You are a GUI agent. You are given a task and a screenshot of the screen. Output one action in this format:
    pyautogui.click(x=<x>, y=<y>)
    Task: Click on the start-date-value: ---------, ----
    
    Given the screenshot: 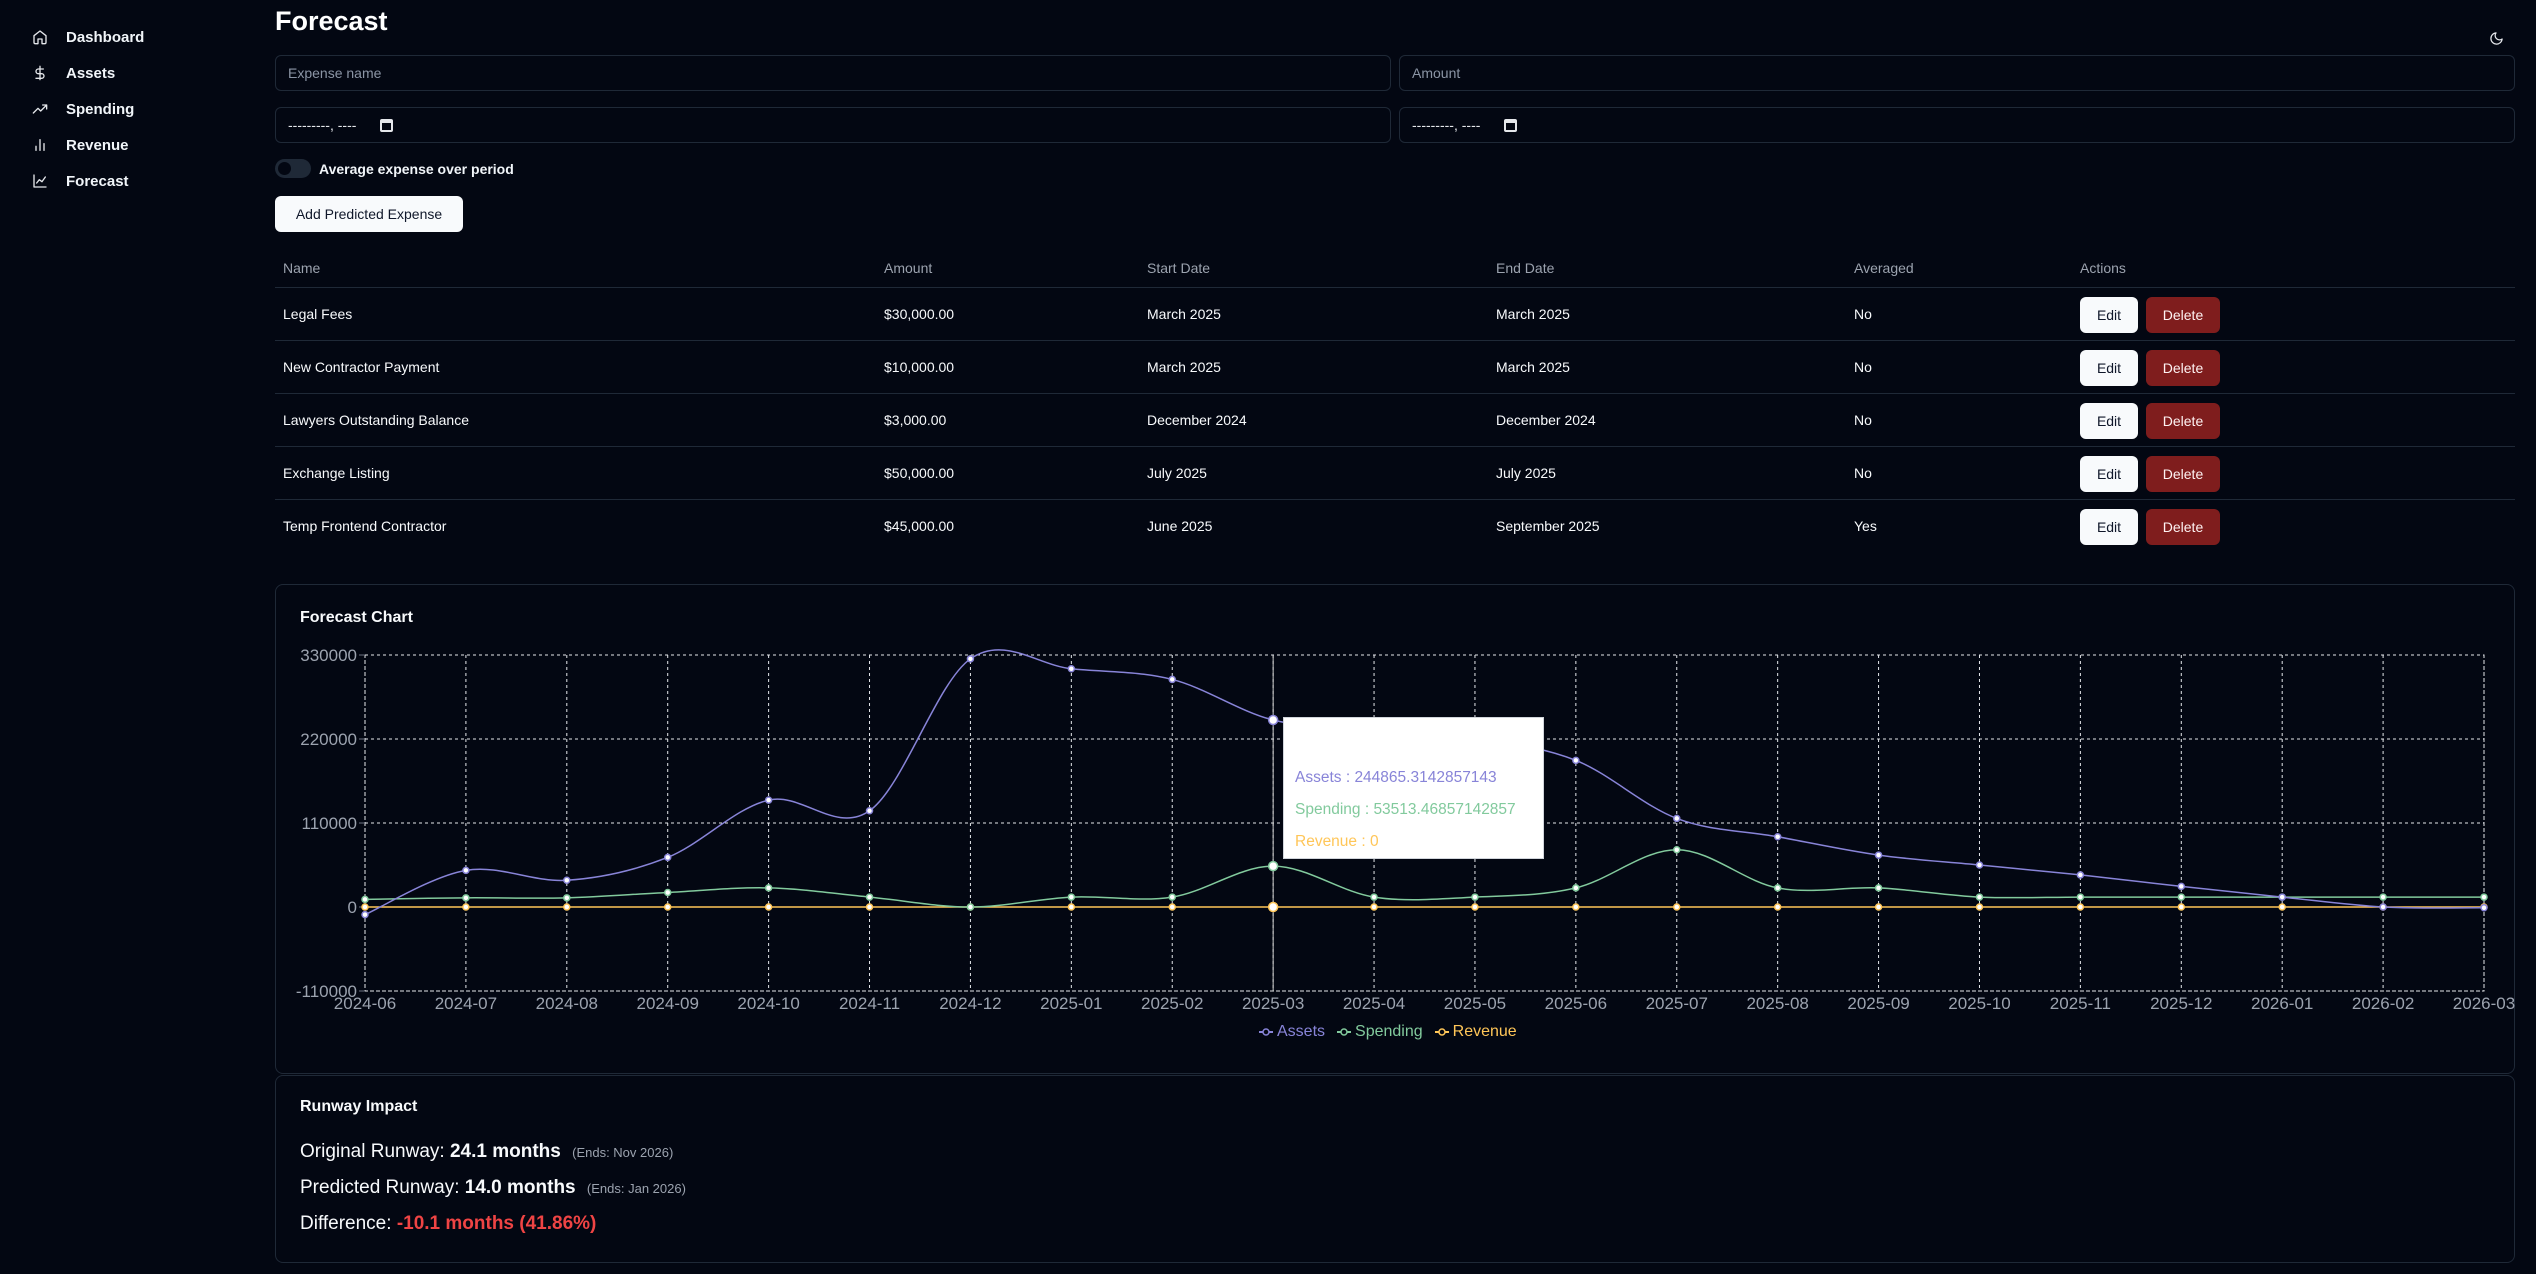 What is the action you would take?
    pyautogui.click(x=322, y=125)
    